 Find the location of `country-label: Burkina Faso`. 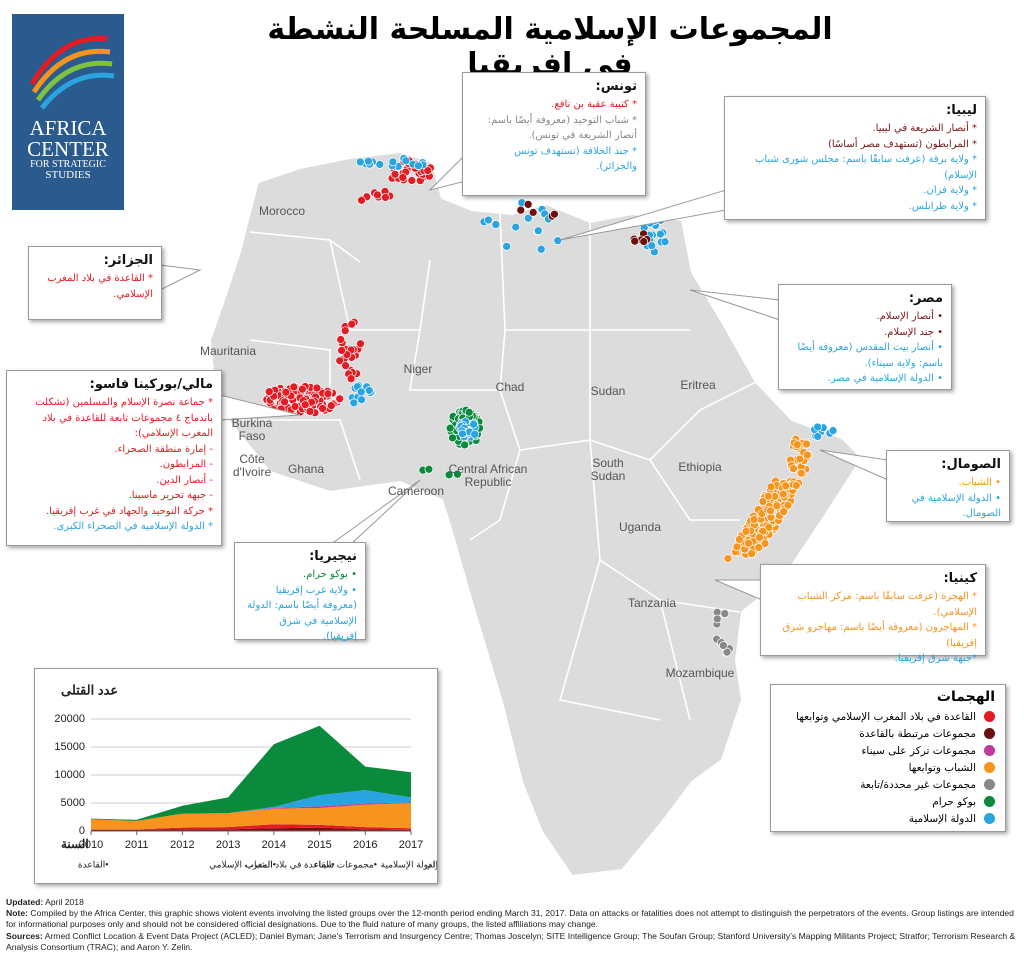

country-label: Burkina Faso is located at coordinates (252, 430).